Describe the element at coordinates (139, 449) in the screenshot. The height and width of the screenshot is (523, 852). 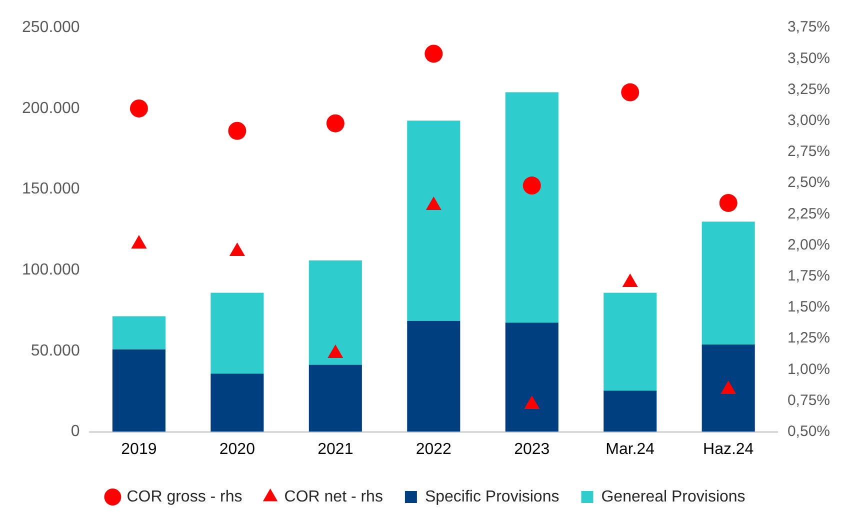
I see `x-tick-label: 2019` at that location.